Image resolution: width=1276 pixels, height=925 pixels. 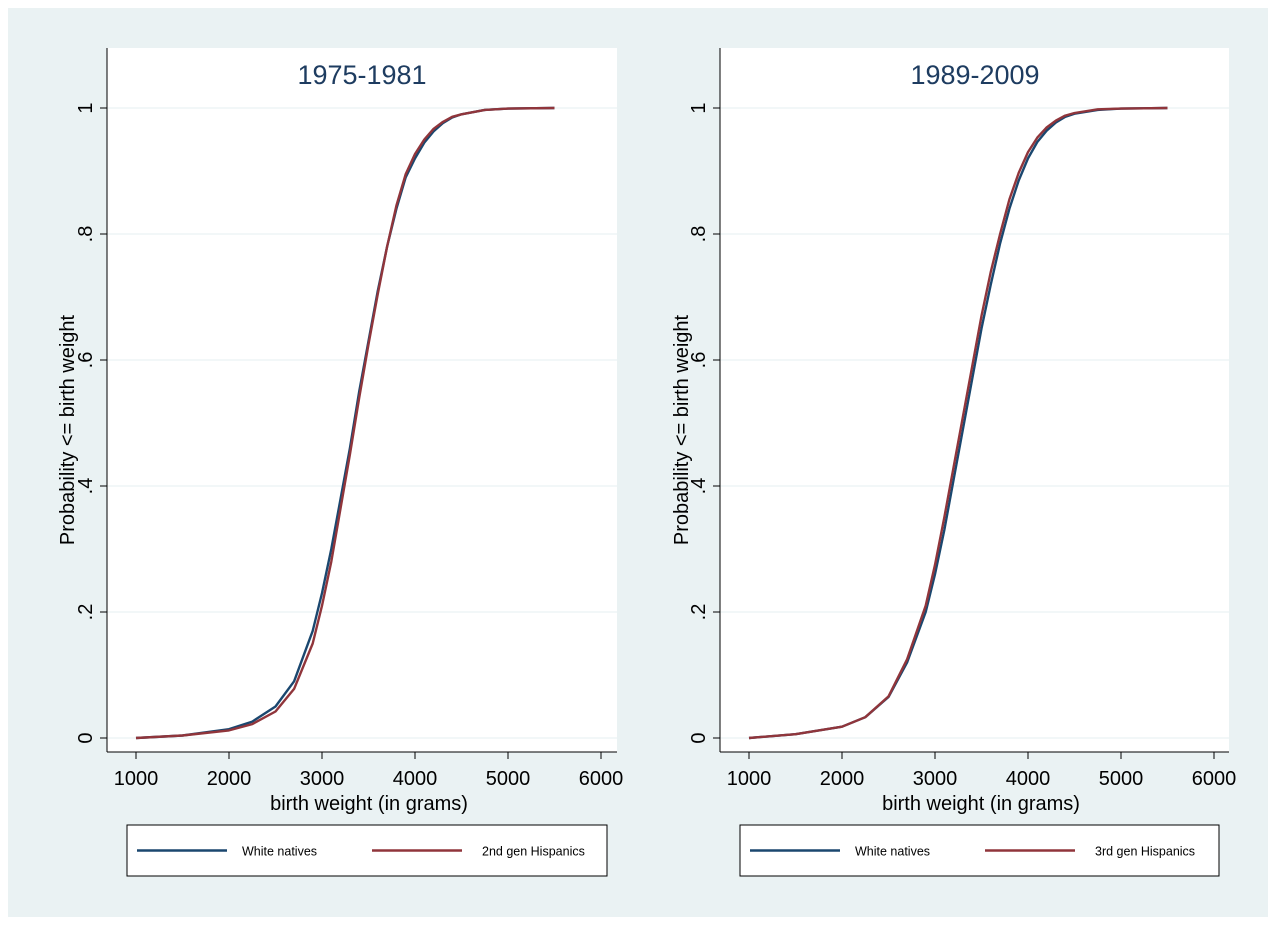 What do you see at coordinates (1145, 852) in the screenshot?
I see `legend-label-2: 3rd gen Hispanics` at bounding box center [1145, 852].